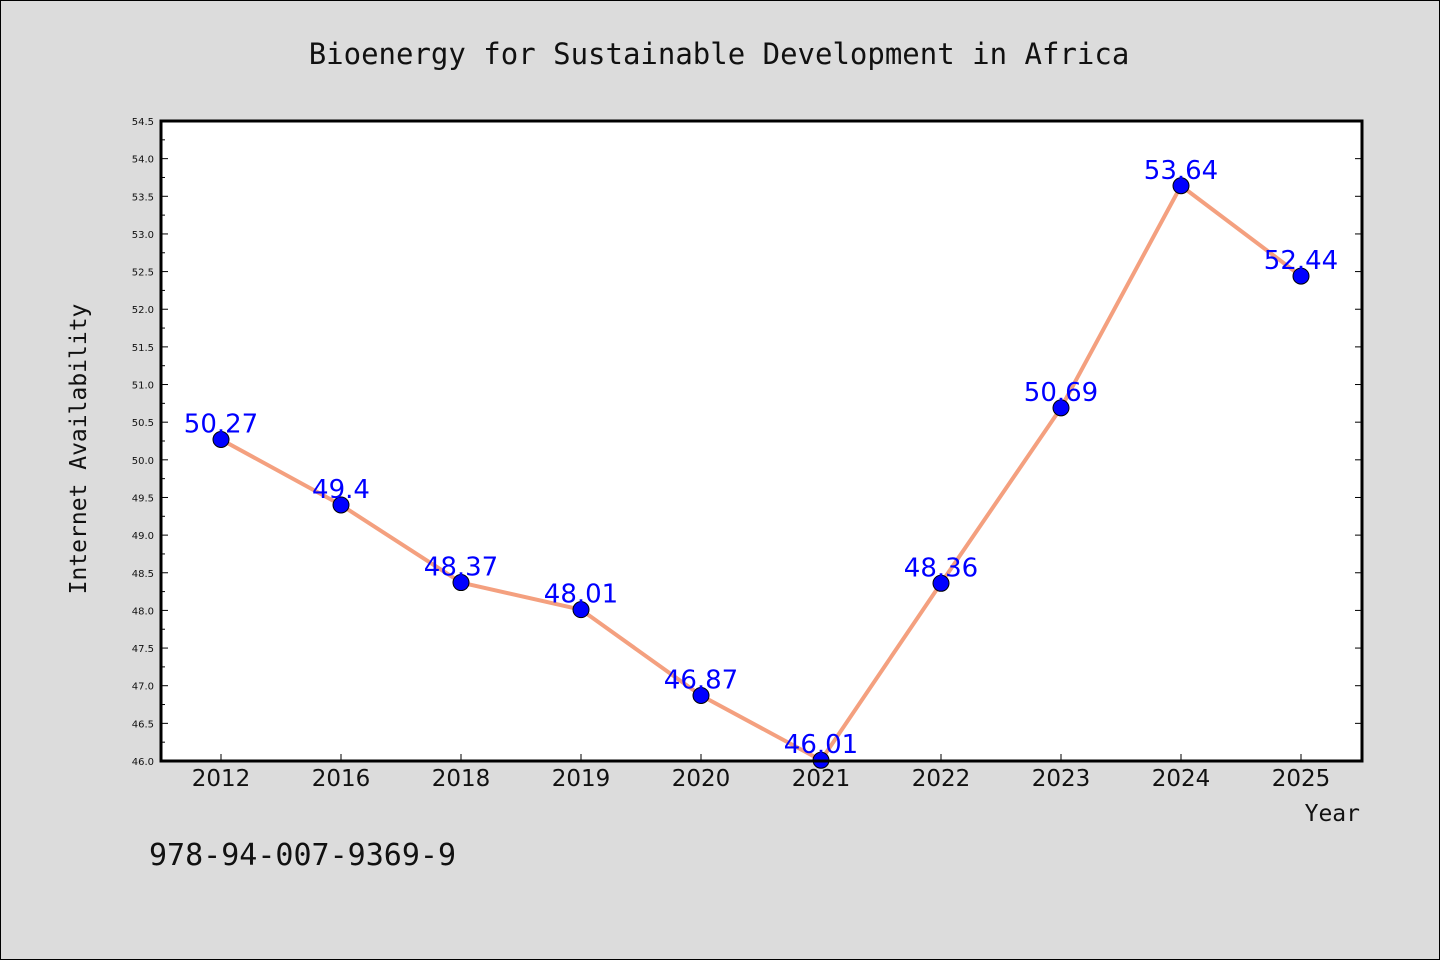 This screenshot has height=960, width=1440. I want to click on x-tick-label: 2019, so click(581, 779).